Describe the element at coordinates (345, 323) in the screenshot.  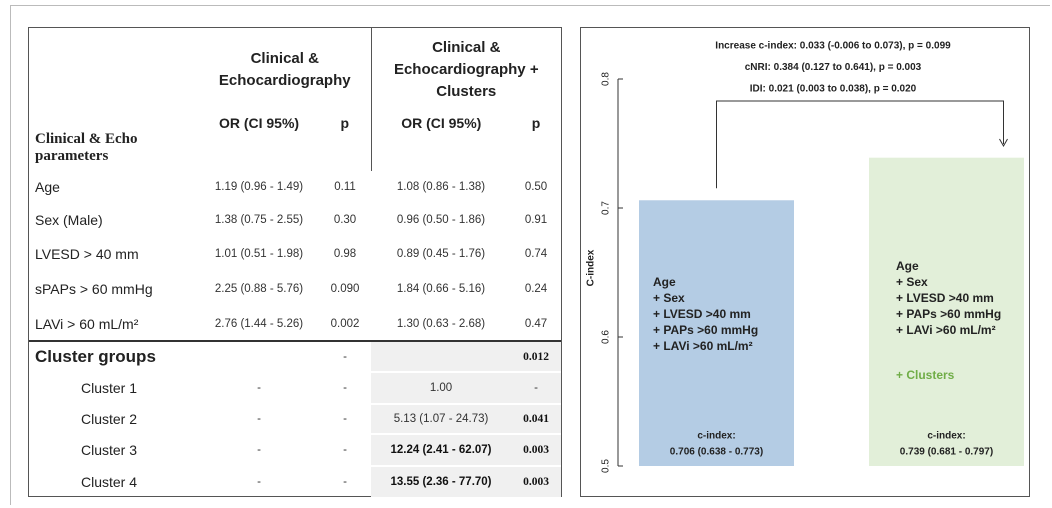
I see `table-cell: 0.002` at that location.